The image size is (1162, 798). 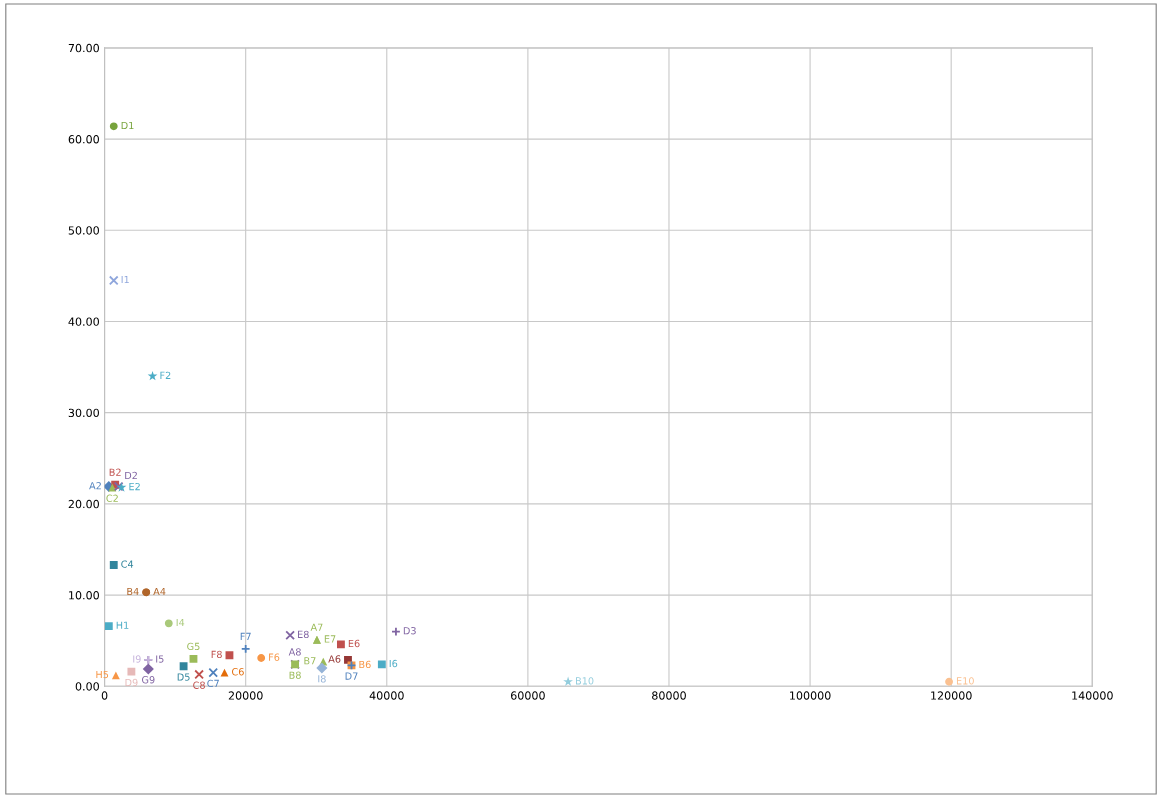 I want to click on series-label: I6, so click(x=393, y=663).